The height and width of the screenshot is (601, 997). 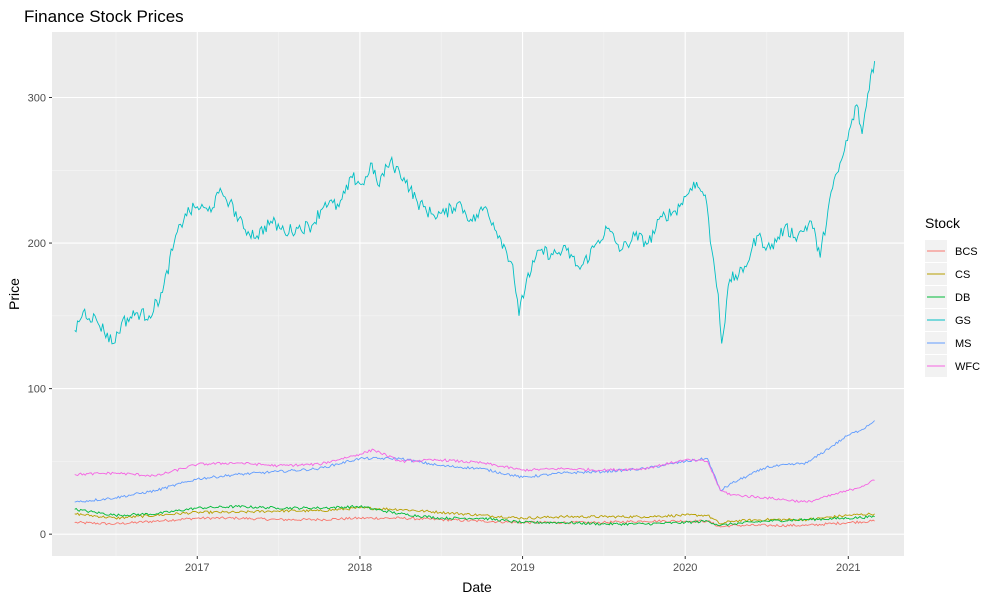 What do you see at coordinates (37, 244) in the screenshot?
I see `y-tick-label: 200` at bounding box center [37, 244].